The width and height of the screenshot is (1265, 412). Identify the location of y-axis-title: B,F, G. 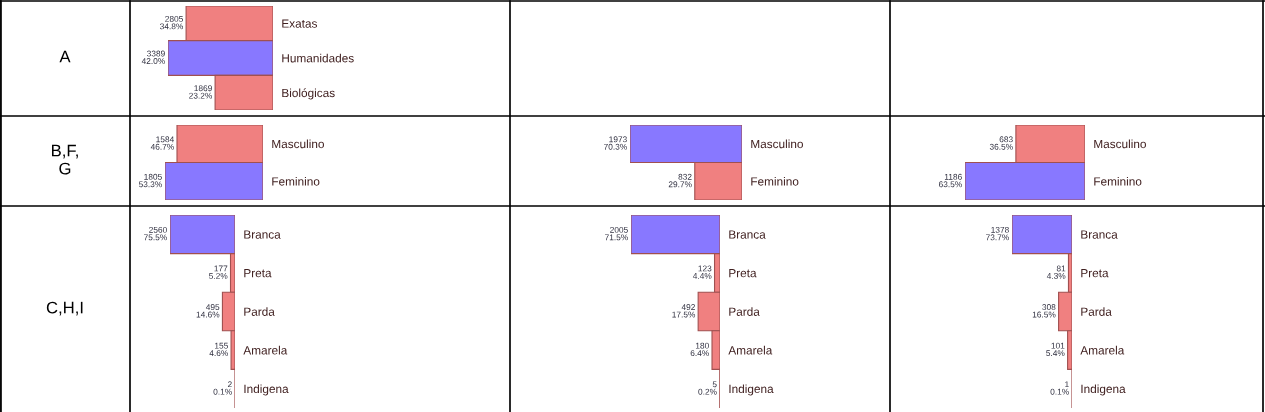
(65, 159).